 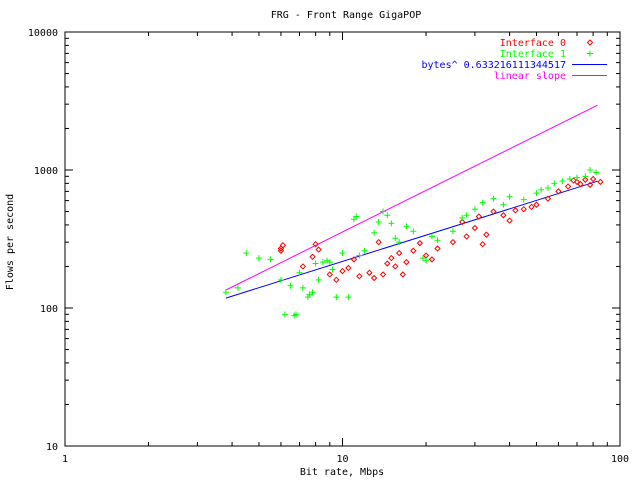 I want to click on y-axis-label: Flows per second, so click(x=10, y=242).